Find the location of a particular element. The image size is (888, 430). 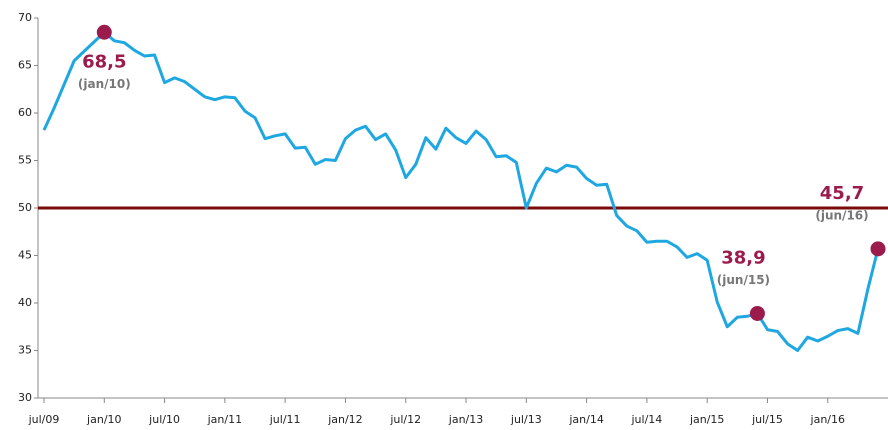

x-tick-label: jul/12 is located at coordinates (405, 419).